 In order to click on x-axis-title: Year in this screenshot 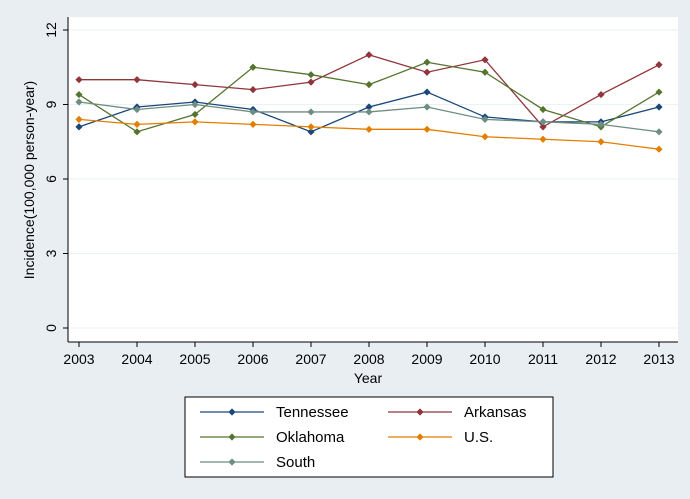, I will do `click(368, 378)`.